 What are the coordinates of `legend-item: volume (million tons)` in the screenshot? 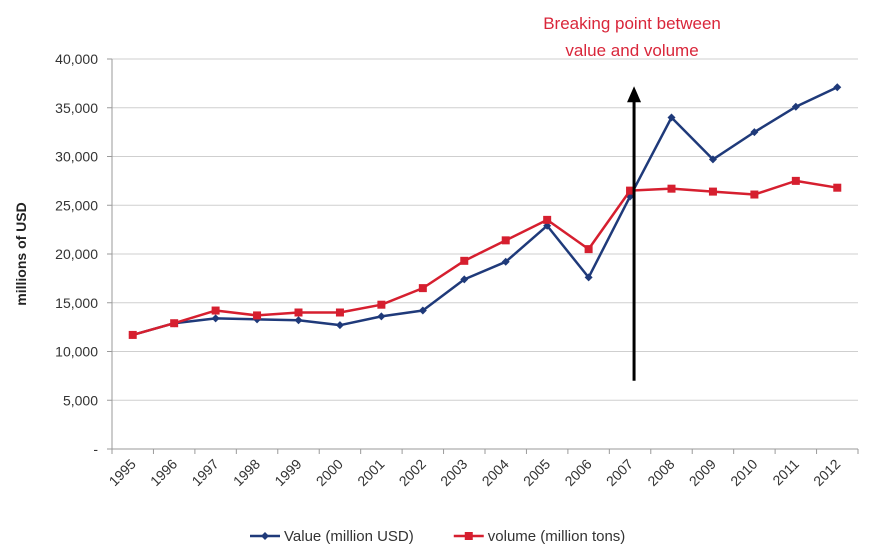 It's located at (539, 536).